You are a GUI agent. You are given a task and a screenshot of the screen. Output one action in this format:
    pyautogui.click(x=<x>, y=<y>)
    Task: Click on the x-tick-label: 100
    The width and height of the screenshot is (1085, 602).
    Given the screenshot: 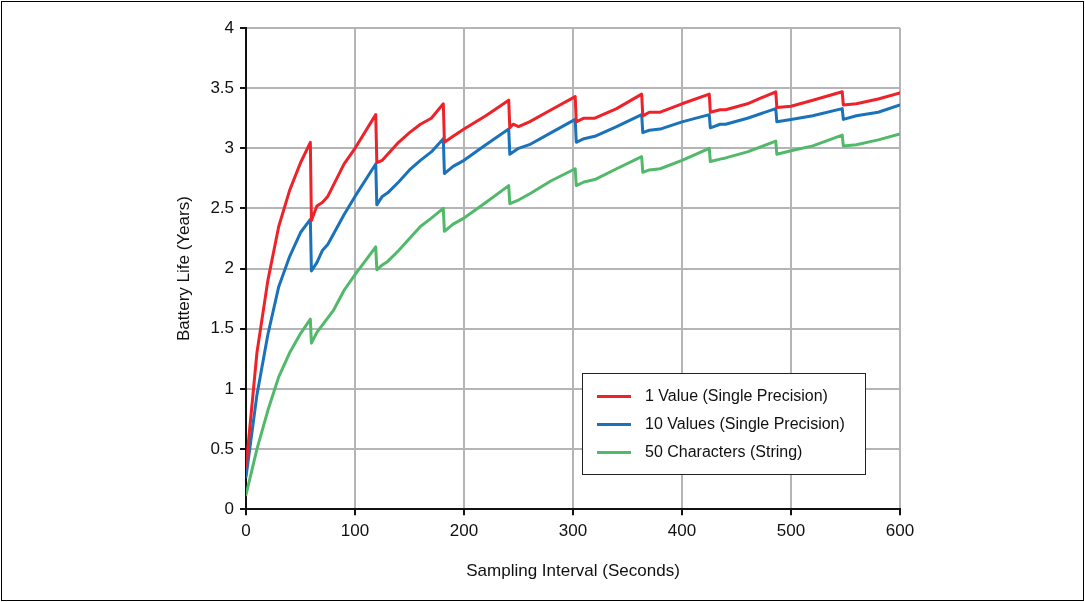 What is the action you would take?
    pyautogui.click(x=355, y=531)
    